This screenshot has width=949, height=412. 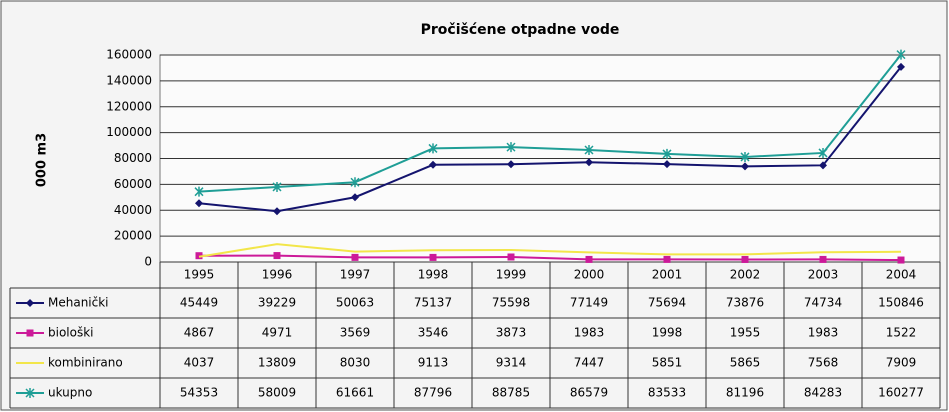 What do you see at coordinates (355, 393) in the screenshot?
I see `table-cell: 61661` at bounding box center [355, 393].